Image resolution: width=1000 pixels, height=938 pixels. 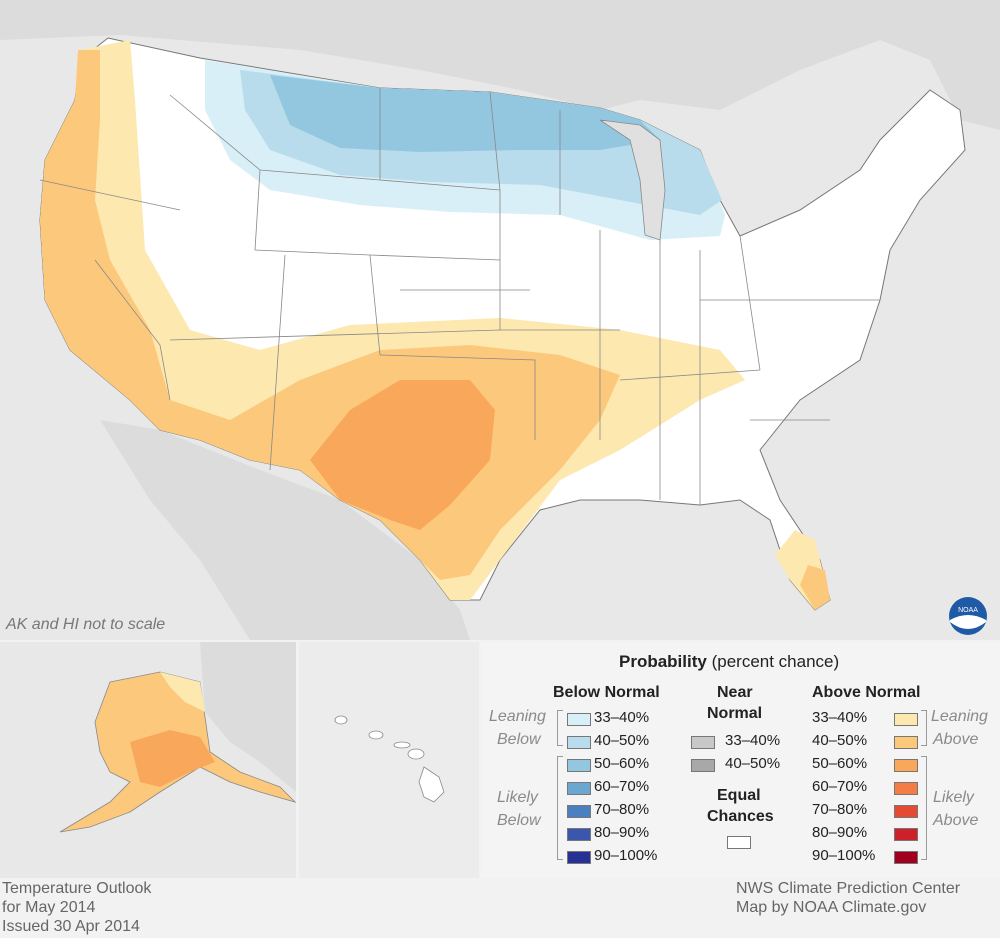 I want to click on above-normal-40-50-florida, so click(x=815, y=587).